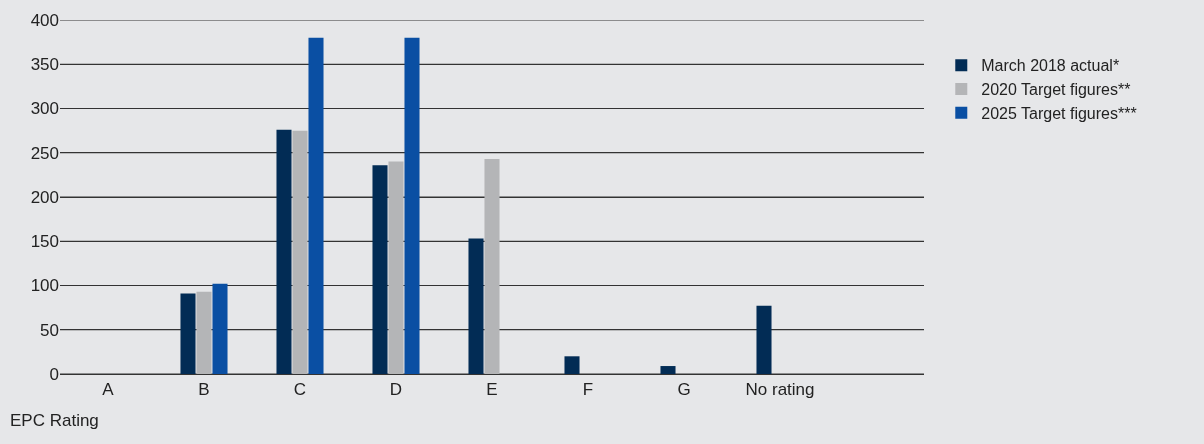 This screenshot has width=1204, height=444. I want to click on y-tick-label: 100, so click(44, 286).